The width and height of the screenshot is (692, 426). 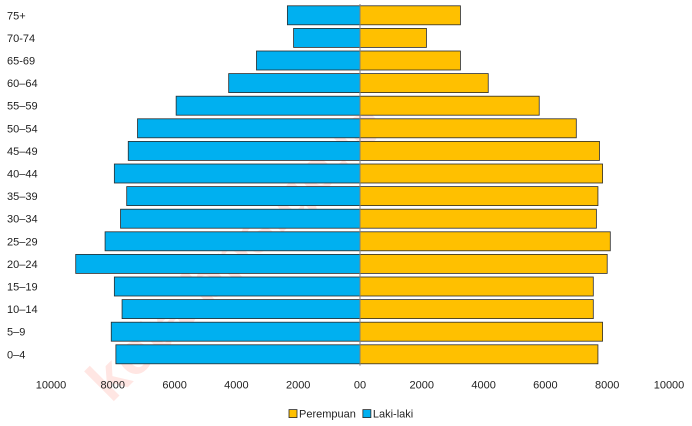 What do you see at coordinates (22, 220) in the screenshot?
I see `category-label: 30–34` at bounding box center [22, 220].